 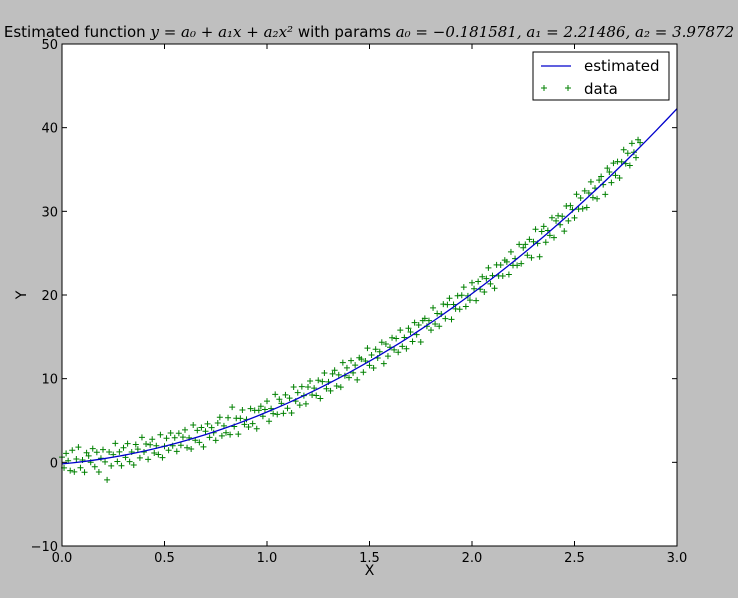 I want to click on legend-estimated-label: estimated, so click(x=622, y=66).